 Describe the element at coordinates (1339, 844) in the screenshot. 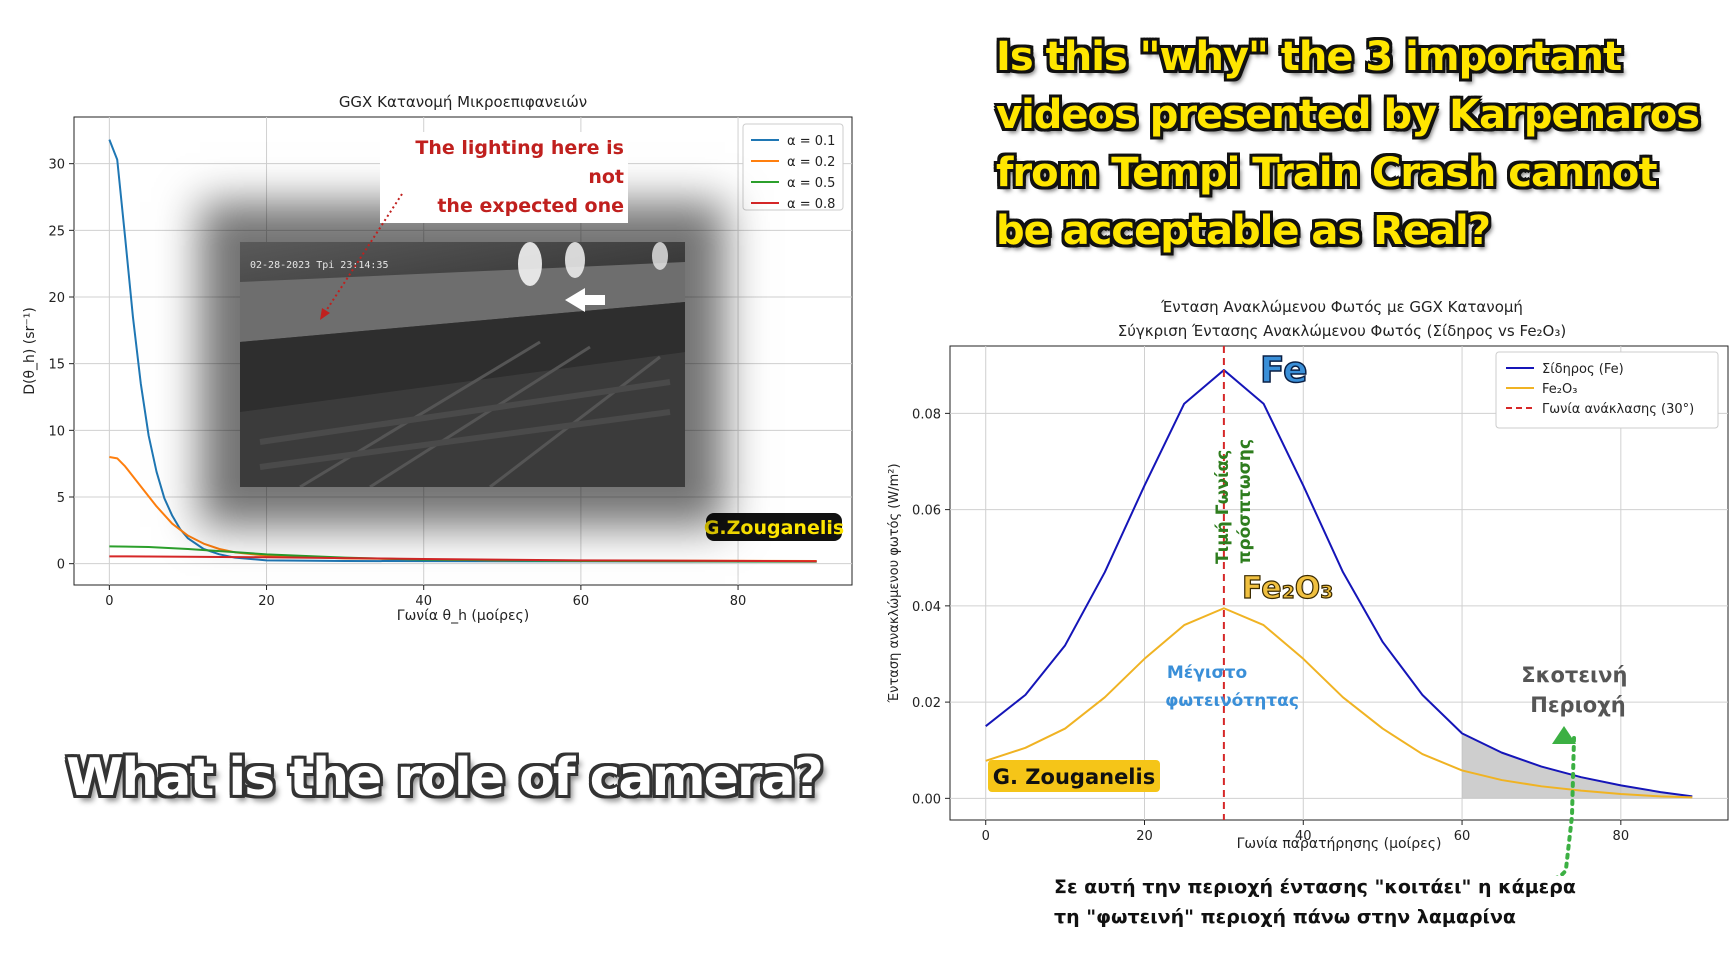

I see `chart2-xlabel: Γωνία παρατήρησης (μοίρες)` at that location.